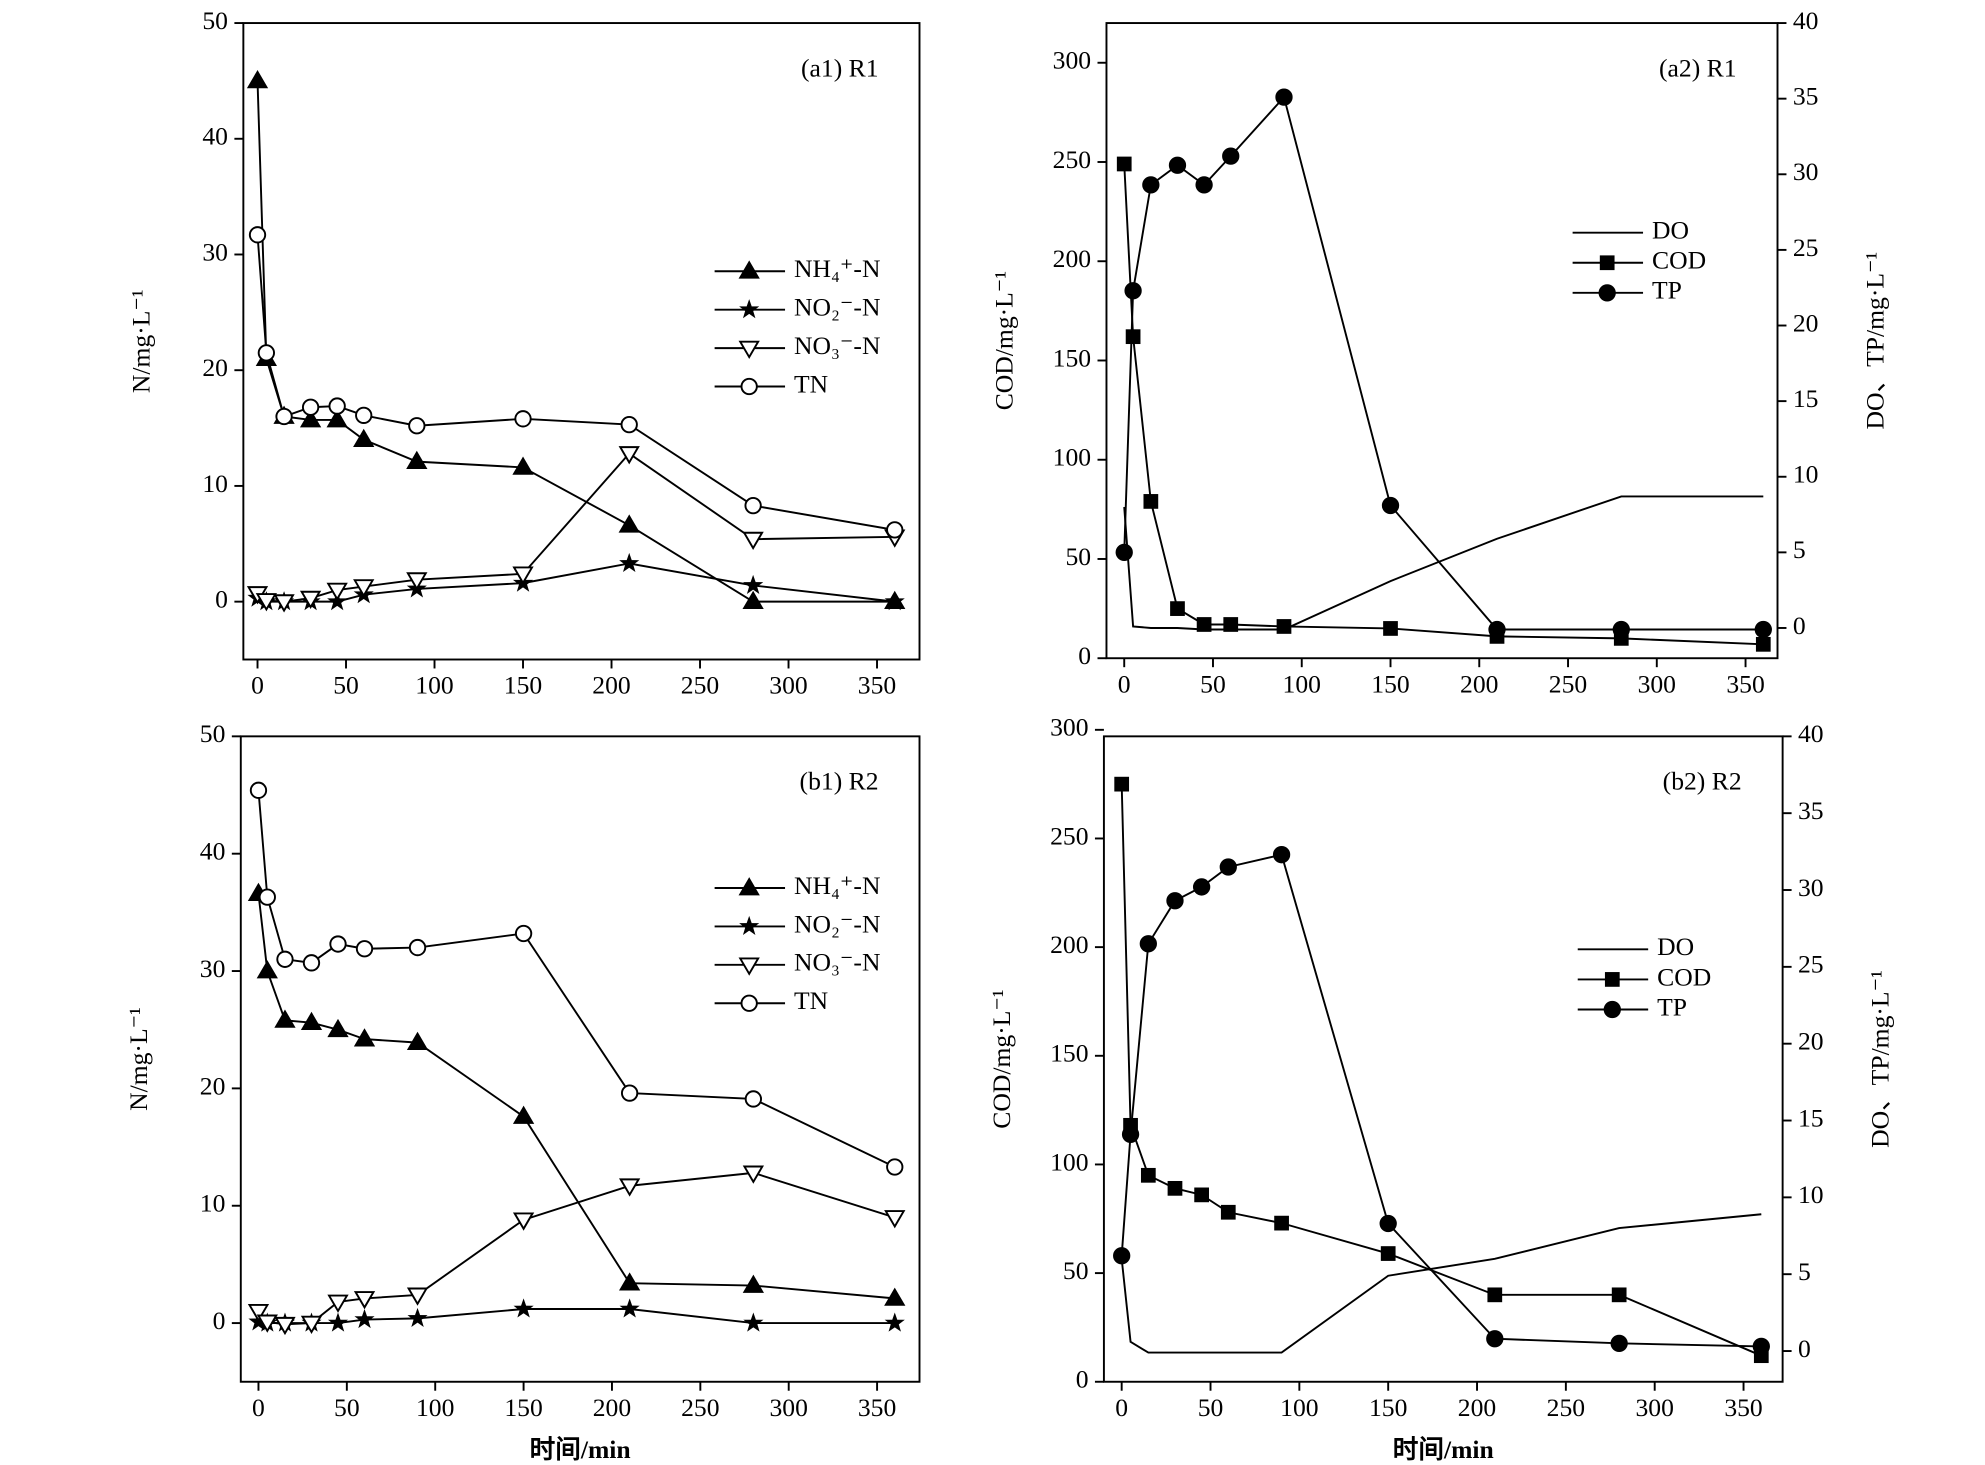 This screenshot has width=1985, height=1465. I want to click on legend-label: NH₄⁺-N, so click(837, 885).